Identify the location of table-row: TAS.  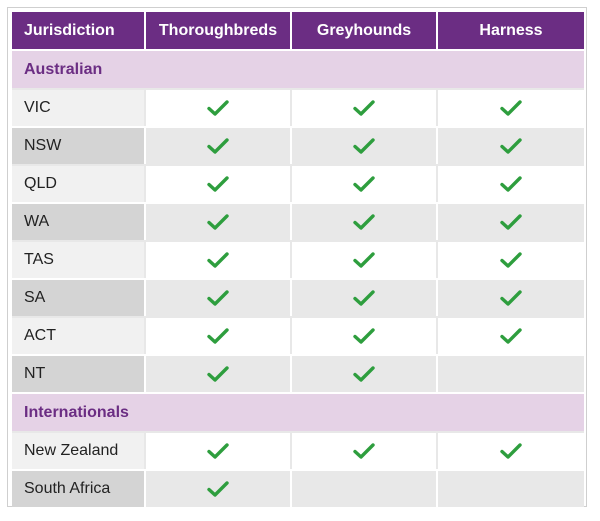
(298, 259).